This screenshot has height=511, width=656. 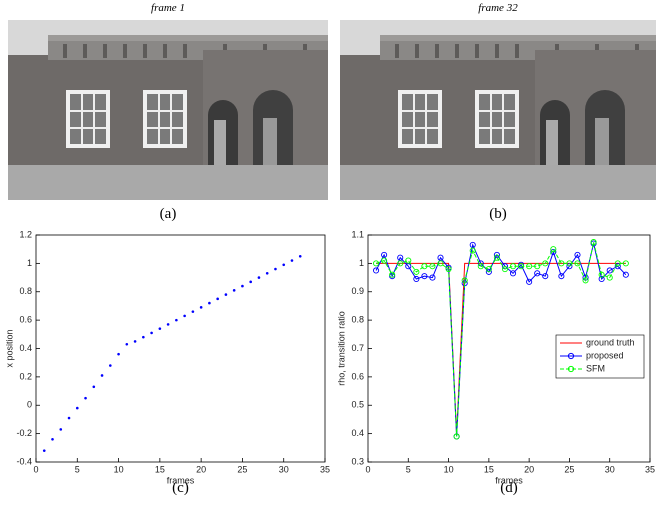 What do you see at coordinates (357, 405) in the screenshot?
I see `y-tick-label: 0.5` at bounding box center [357, 405].